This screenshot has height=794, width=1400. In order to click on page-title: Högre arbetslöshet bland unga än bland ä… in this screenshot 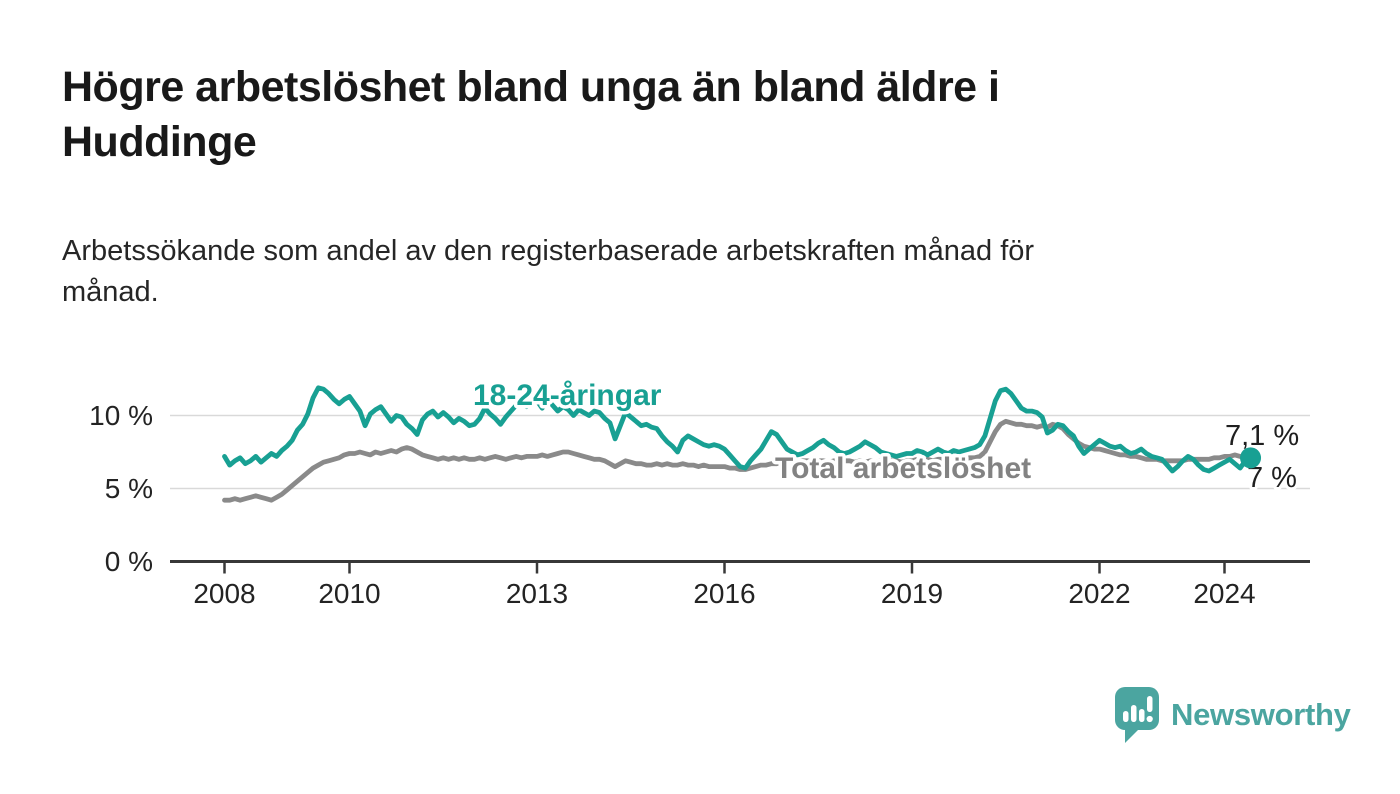, I will do `click(687, 115)`.